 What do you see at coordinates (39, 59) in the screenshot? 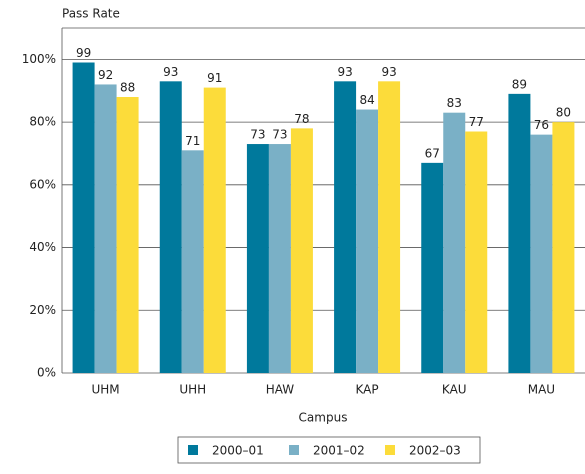
I see `y-tick-label: 100%` at bounding box center [39, 59].